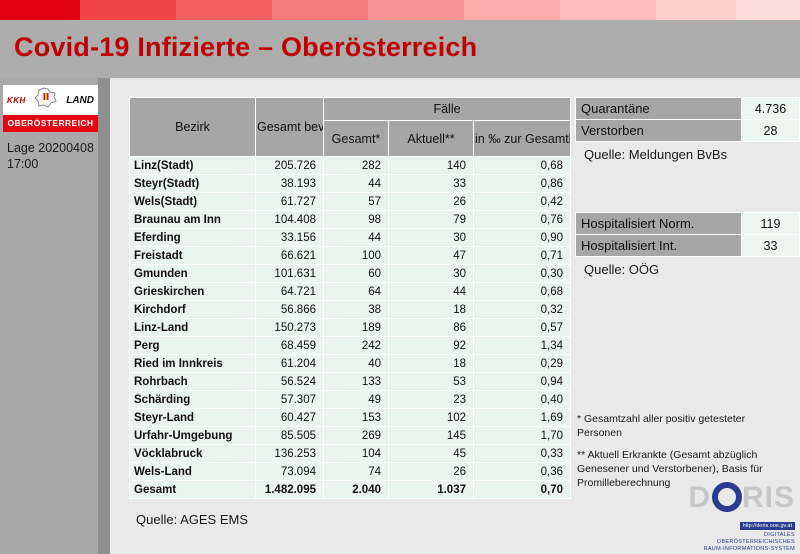  Describe the element at coordinates (658, 245) in the screenshot. I see `stat-label: Hospitalisiert Int.` at that location.